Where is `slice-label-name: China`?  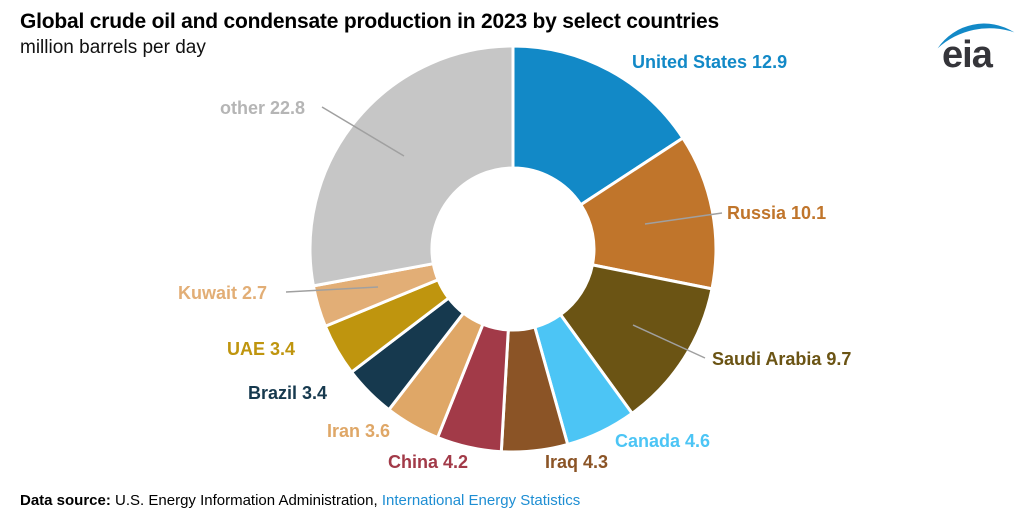 slice-label-name: China is located at coordinates (413, 462).